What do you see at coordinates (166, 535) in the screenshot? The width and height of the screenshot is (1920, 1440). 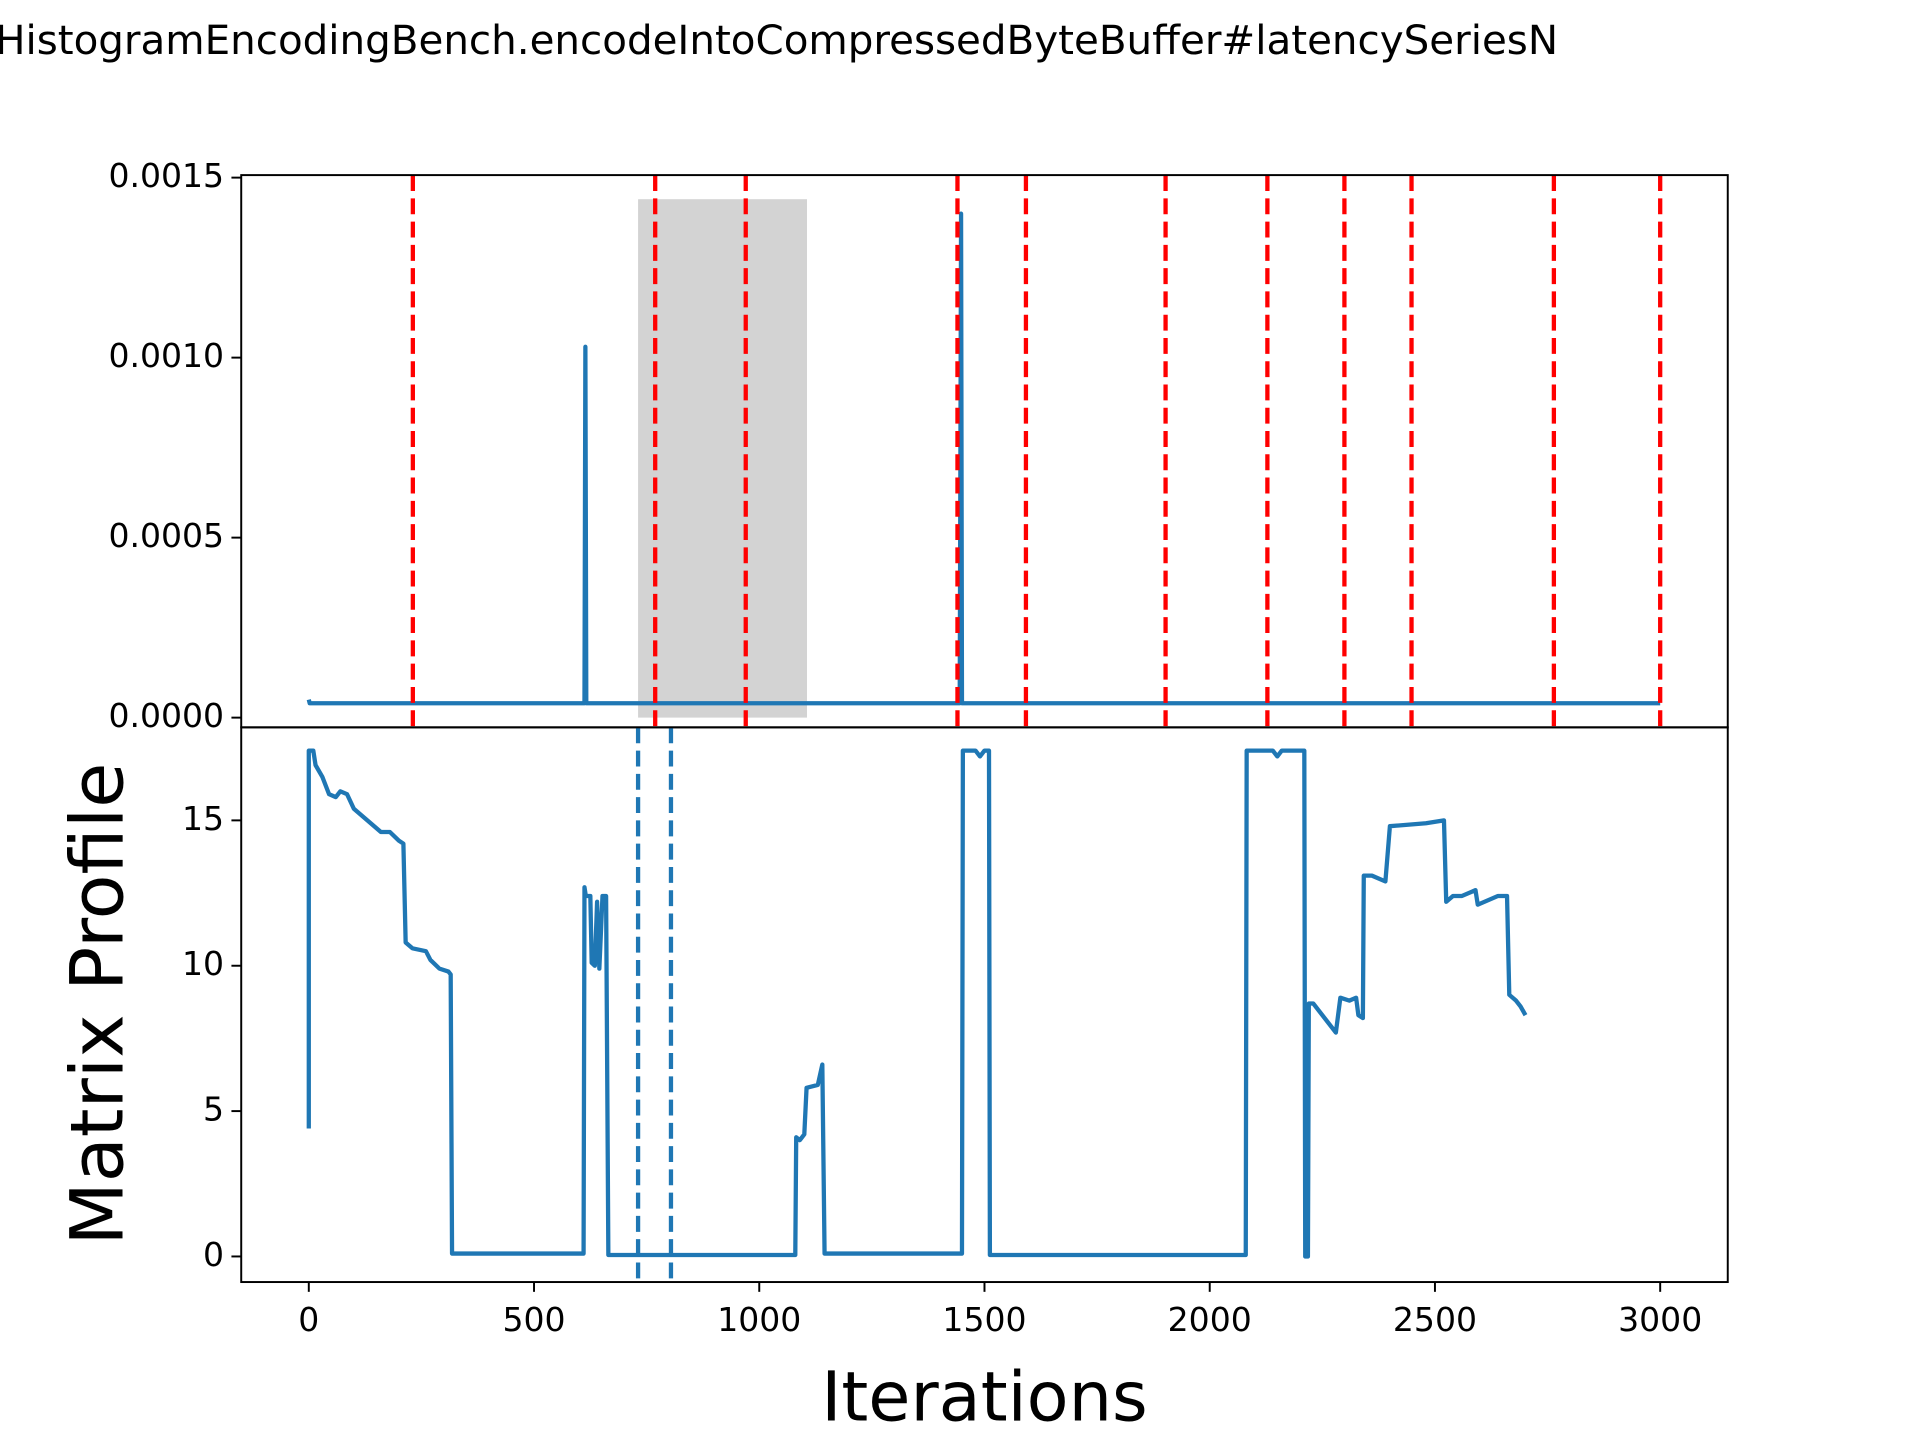 I see `y-tick-label: 0.0005` at bounding box center [166, 535].